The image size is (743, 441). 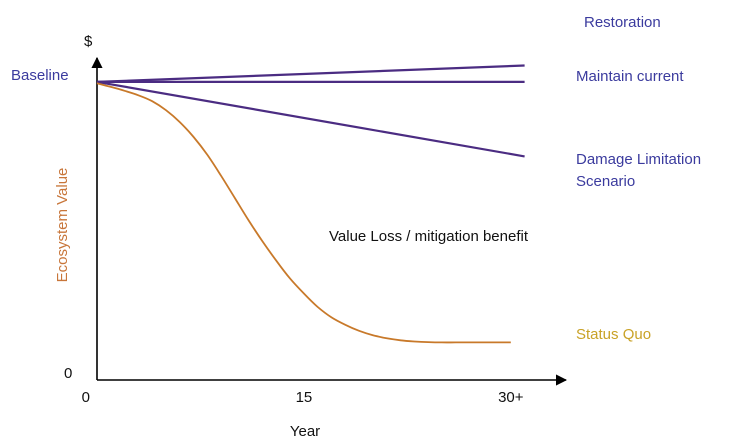 I want to click on series-label-damage-line2: Scenario, so click(x=605, y=181).